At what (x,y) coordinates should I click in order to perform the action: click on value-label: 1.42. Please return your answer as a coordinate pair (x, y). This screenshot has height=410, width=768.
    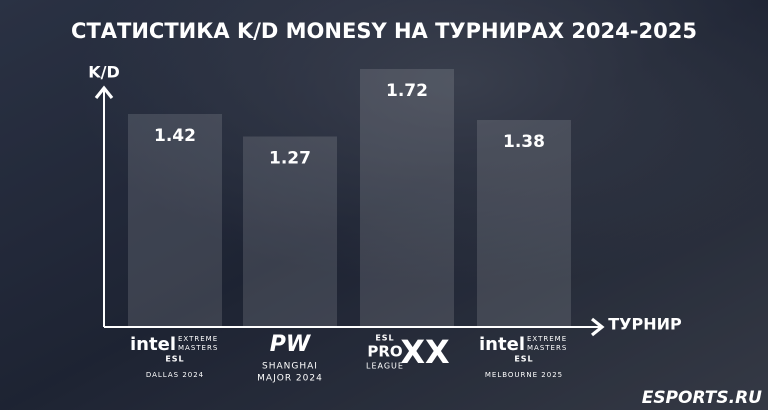
    Looking at the image, I should click on (175, 136).